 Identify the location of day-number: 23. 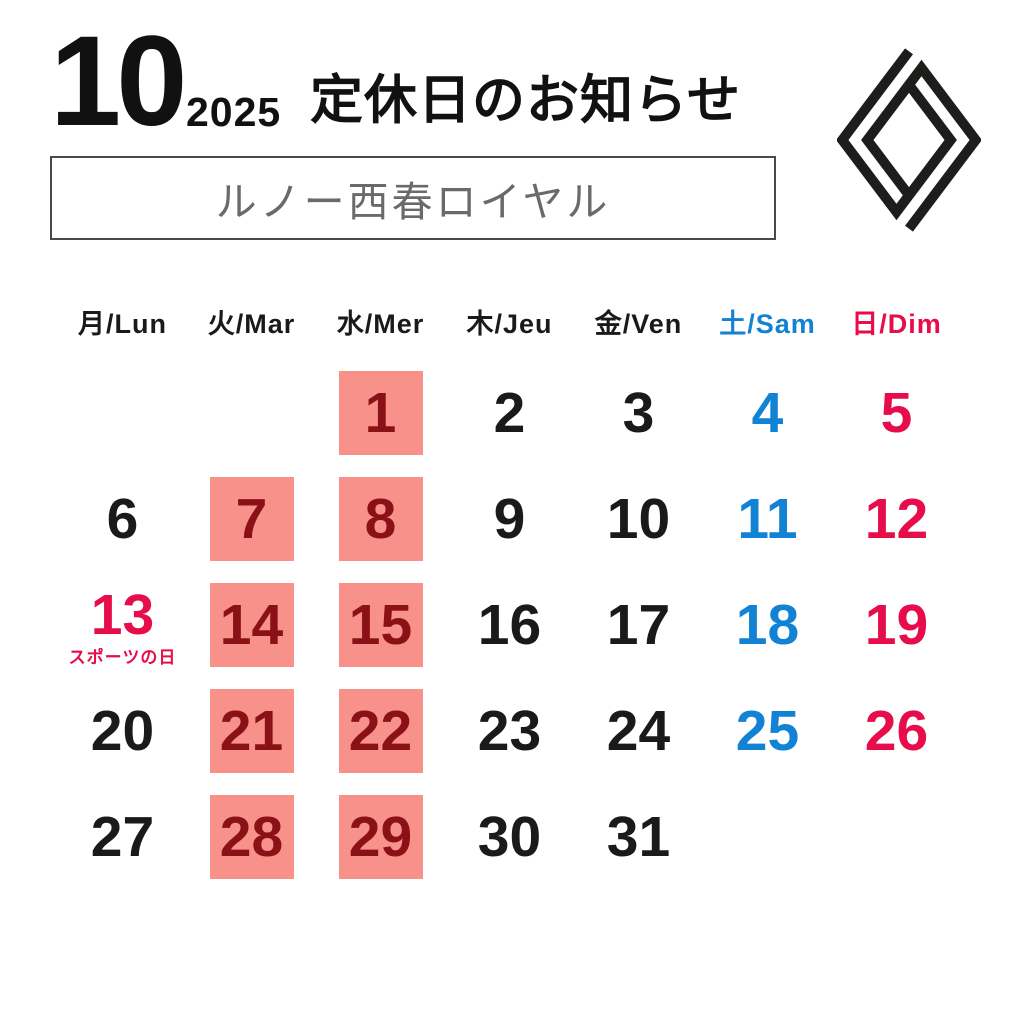
(509, 730).